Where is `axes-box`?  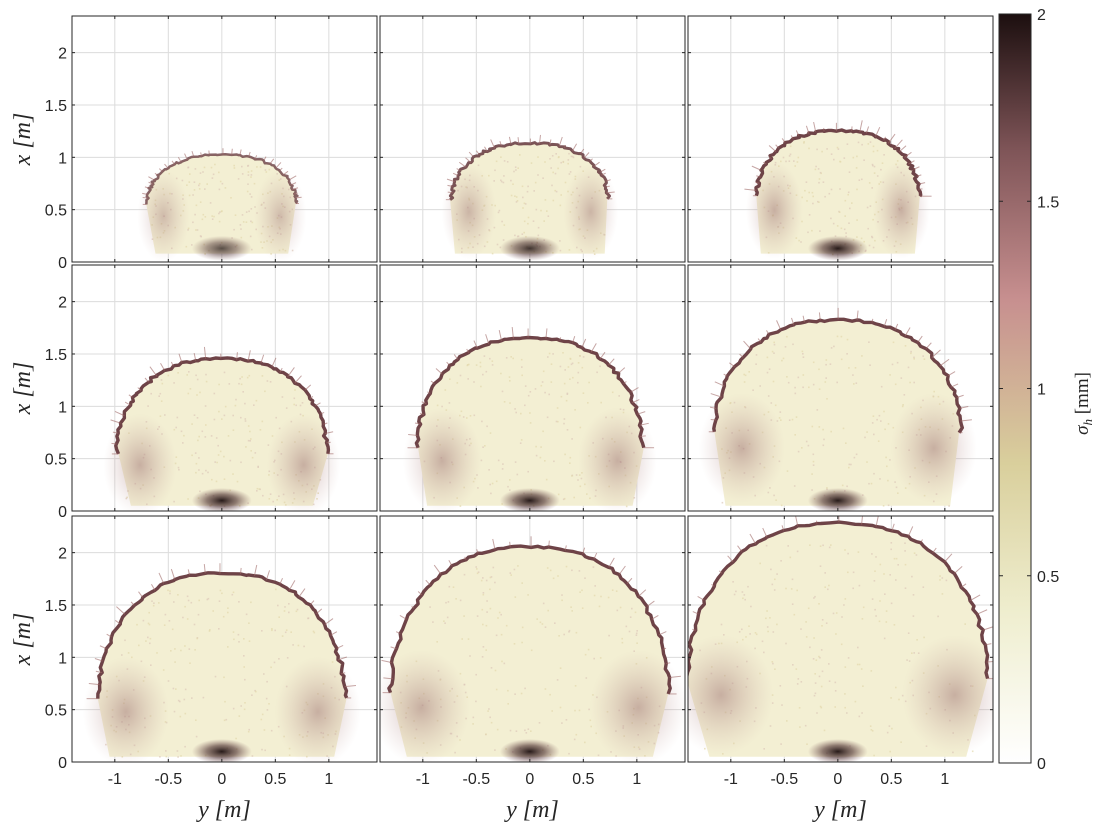
axes-box is located at coordinates (224, 388).